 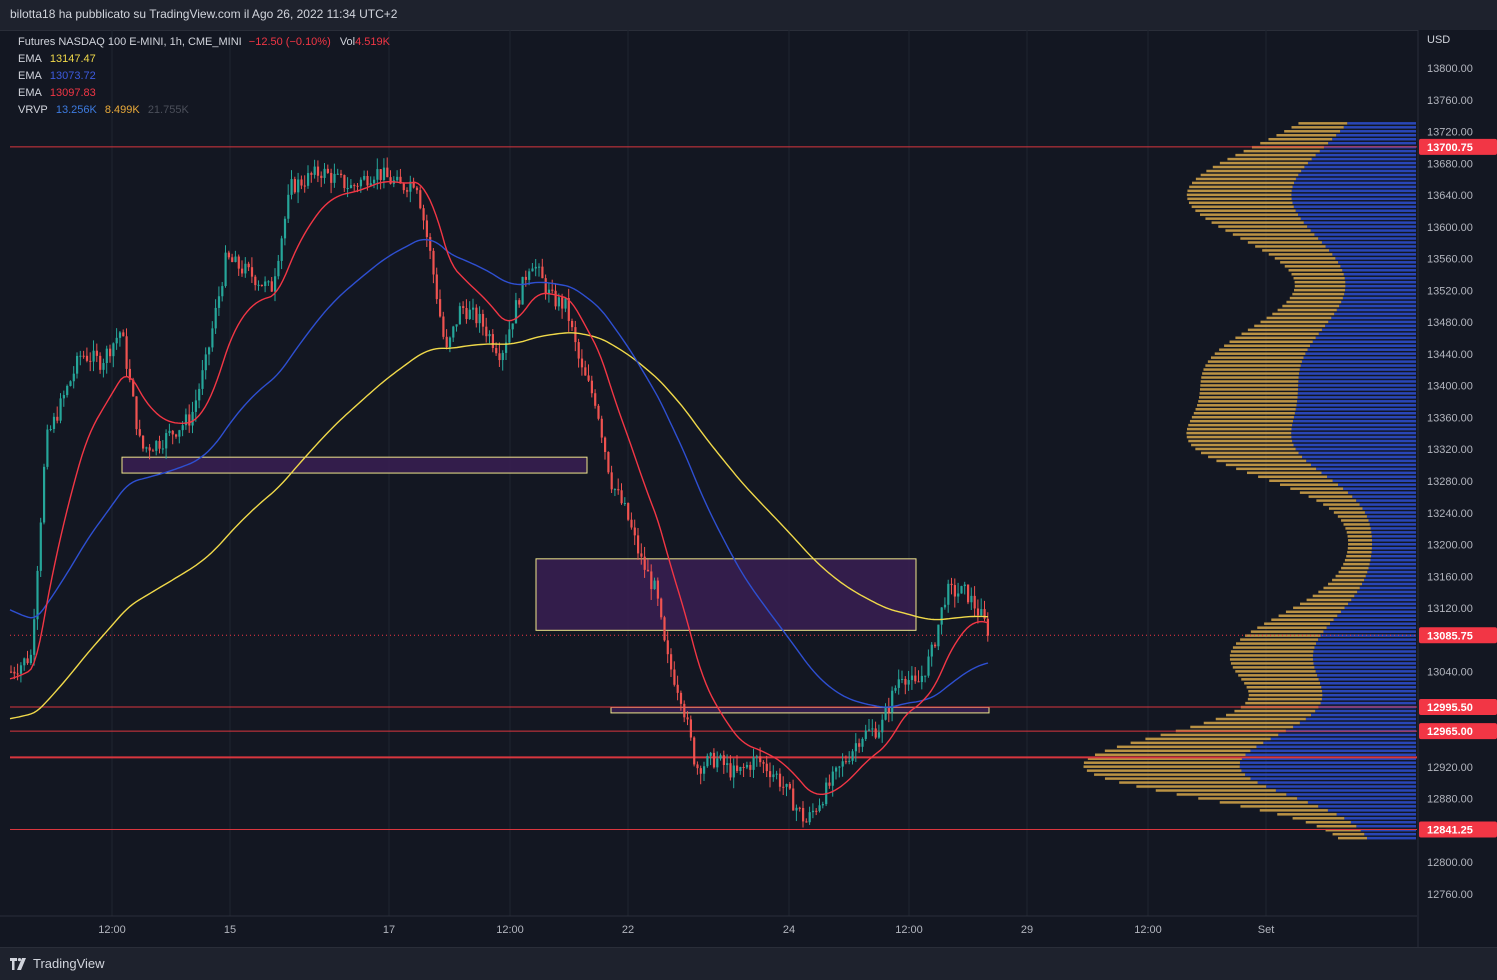 I want to click on price-tick-label: 13240.00, so click(x=1450, y=514).